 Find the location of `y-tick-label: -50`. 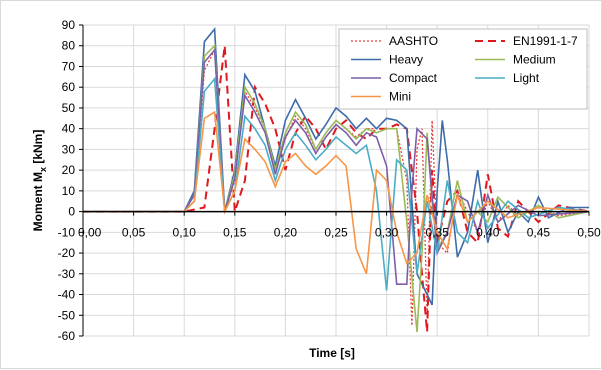

y-tick-label: -50 is located at coordinates (67, 315).